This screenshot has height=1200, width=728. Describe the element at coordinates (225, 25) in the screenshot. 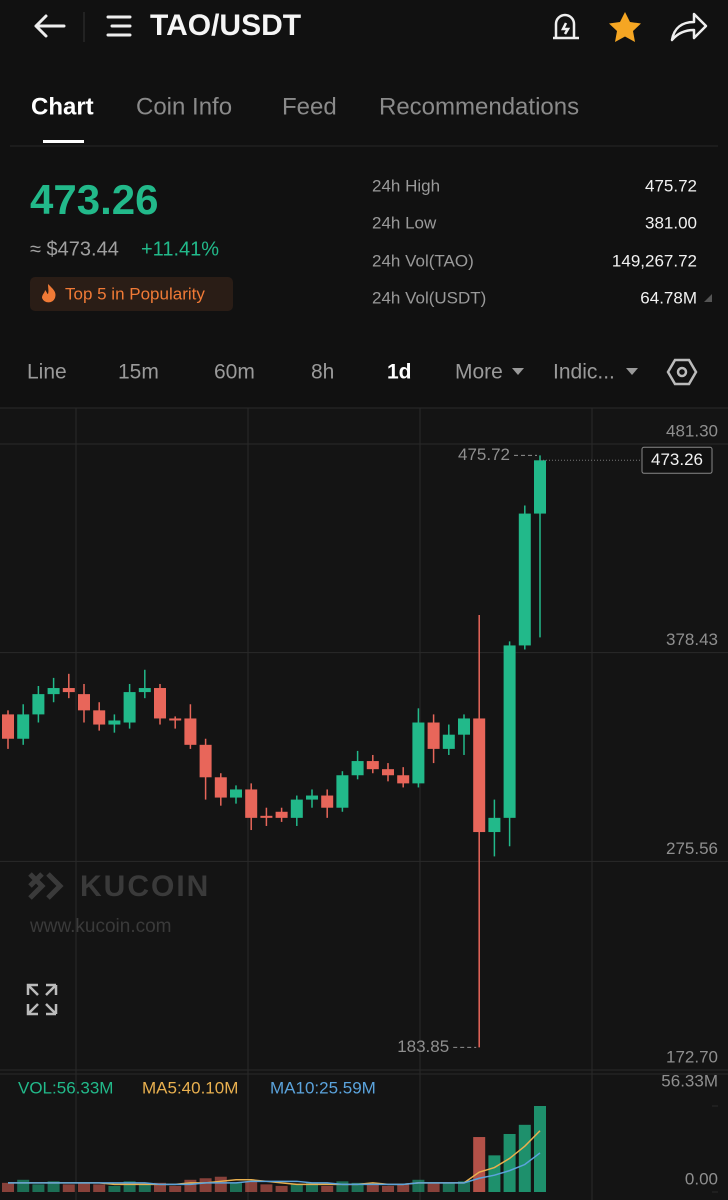

I see `pair-title: TAO/USDT` at that location.